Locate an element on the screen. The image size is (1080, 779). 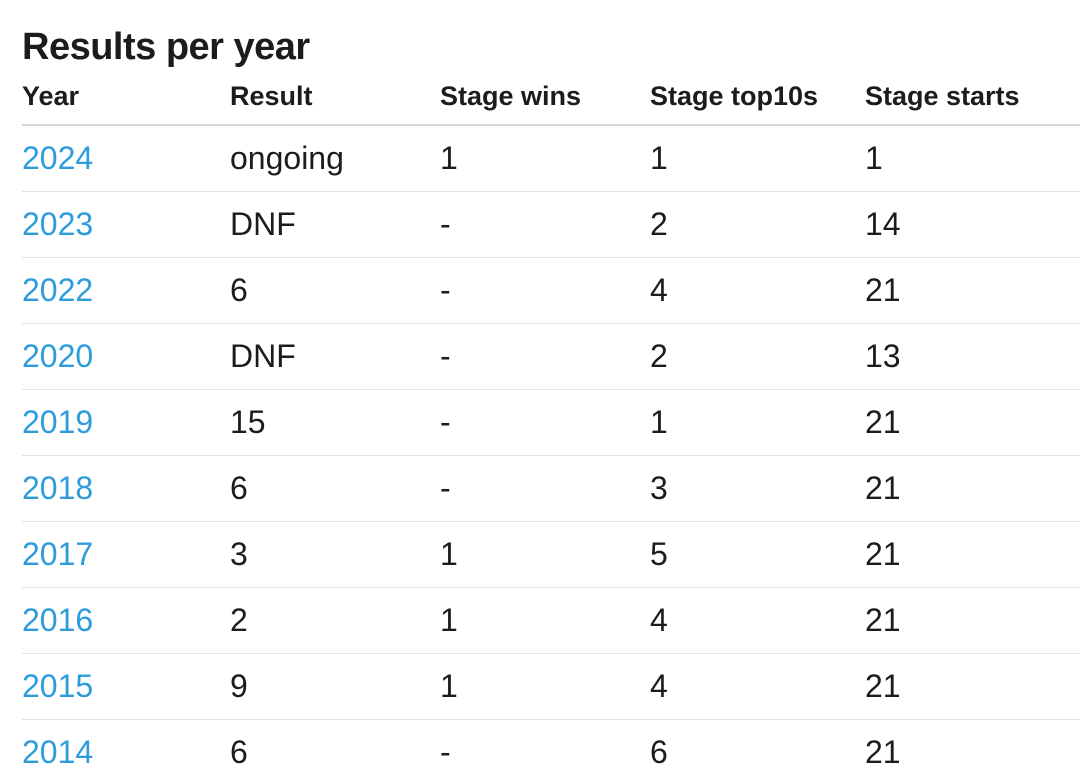
column-header-stage-top10s: Stage top10s is located at coordinates (757, 97).